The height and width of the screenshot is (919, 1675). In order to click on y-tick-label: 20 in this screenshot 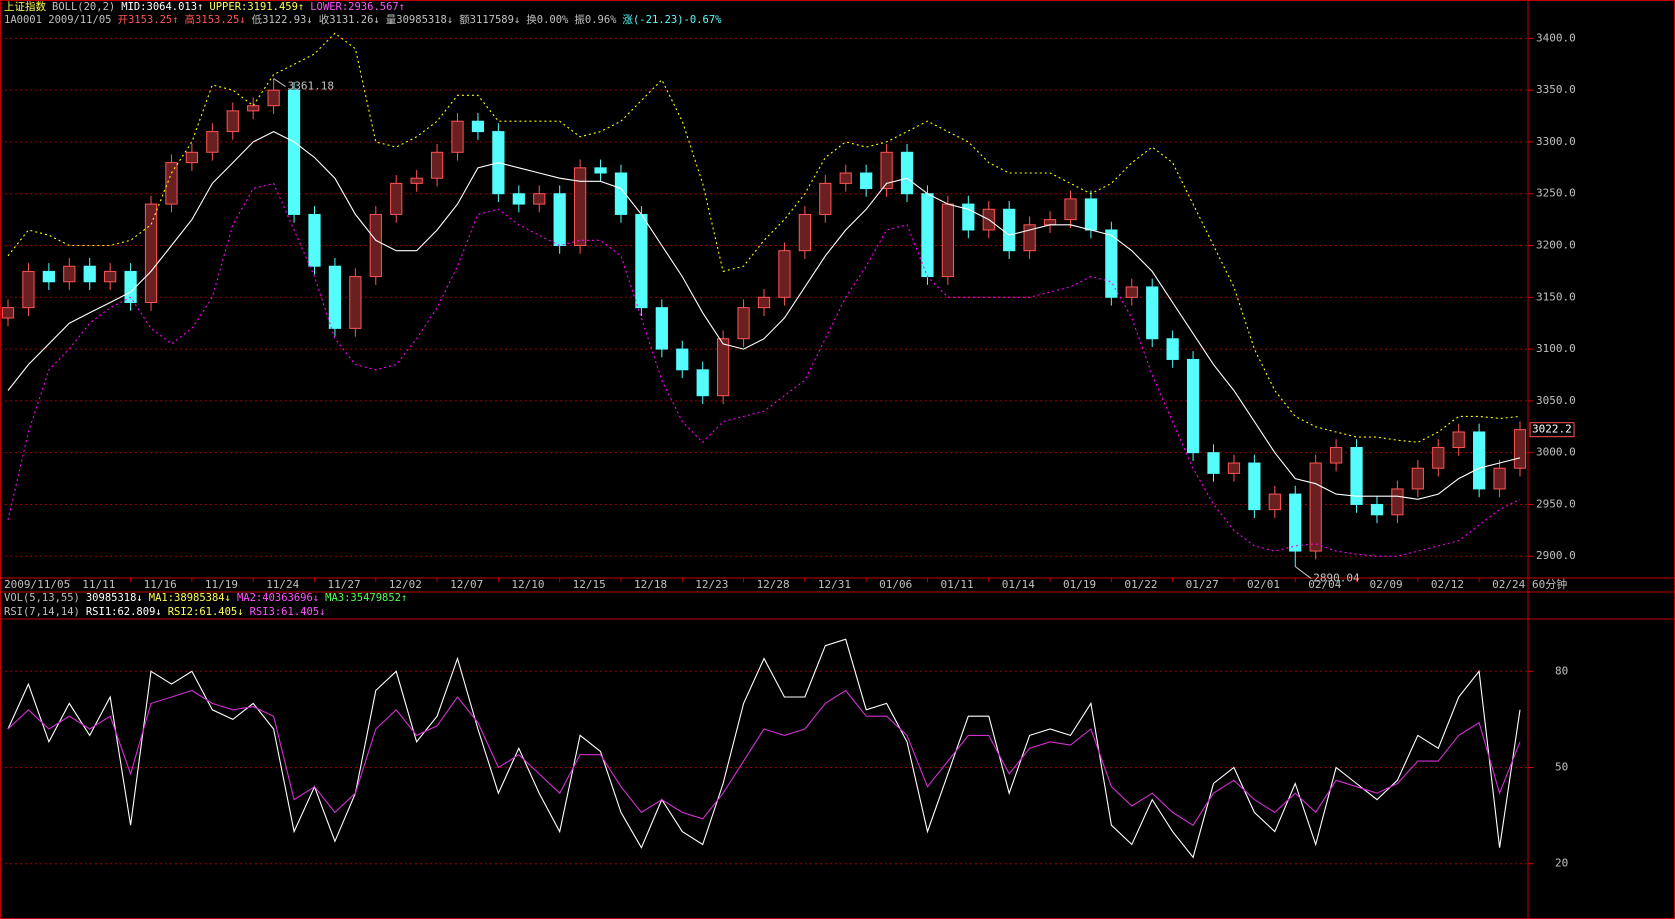, I will do `click(1561, 863)`.